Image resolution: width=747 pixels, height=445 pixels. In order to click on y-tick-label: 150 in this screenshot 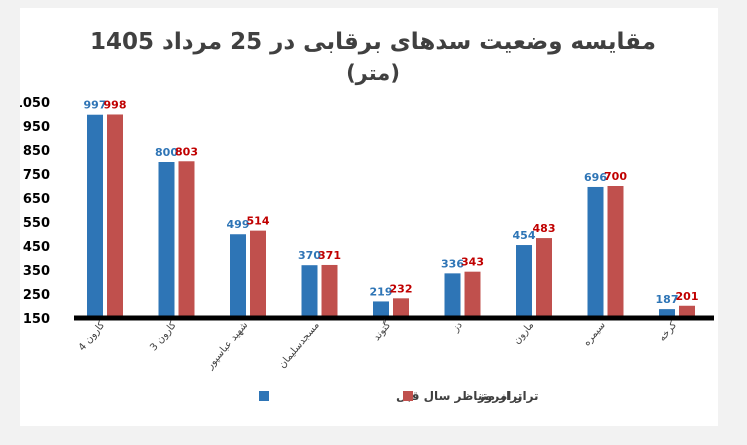, I will do `click(36, 319)`.